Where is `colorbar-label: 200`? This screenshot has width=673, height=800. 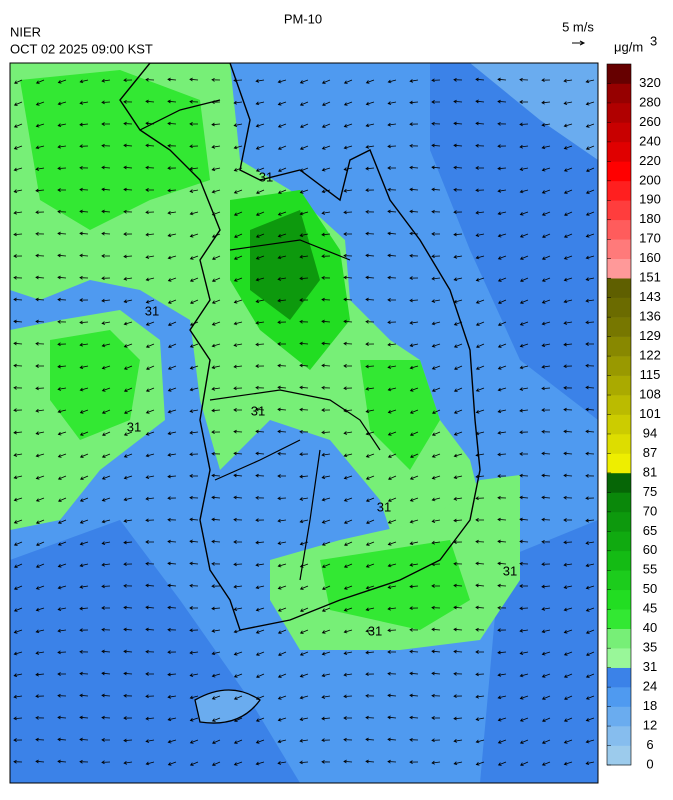 colorbar-label: 200 is located at coordinates (650, 179).